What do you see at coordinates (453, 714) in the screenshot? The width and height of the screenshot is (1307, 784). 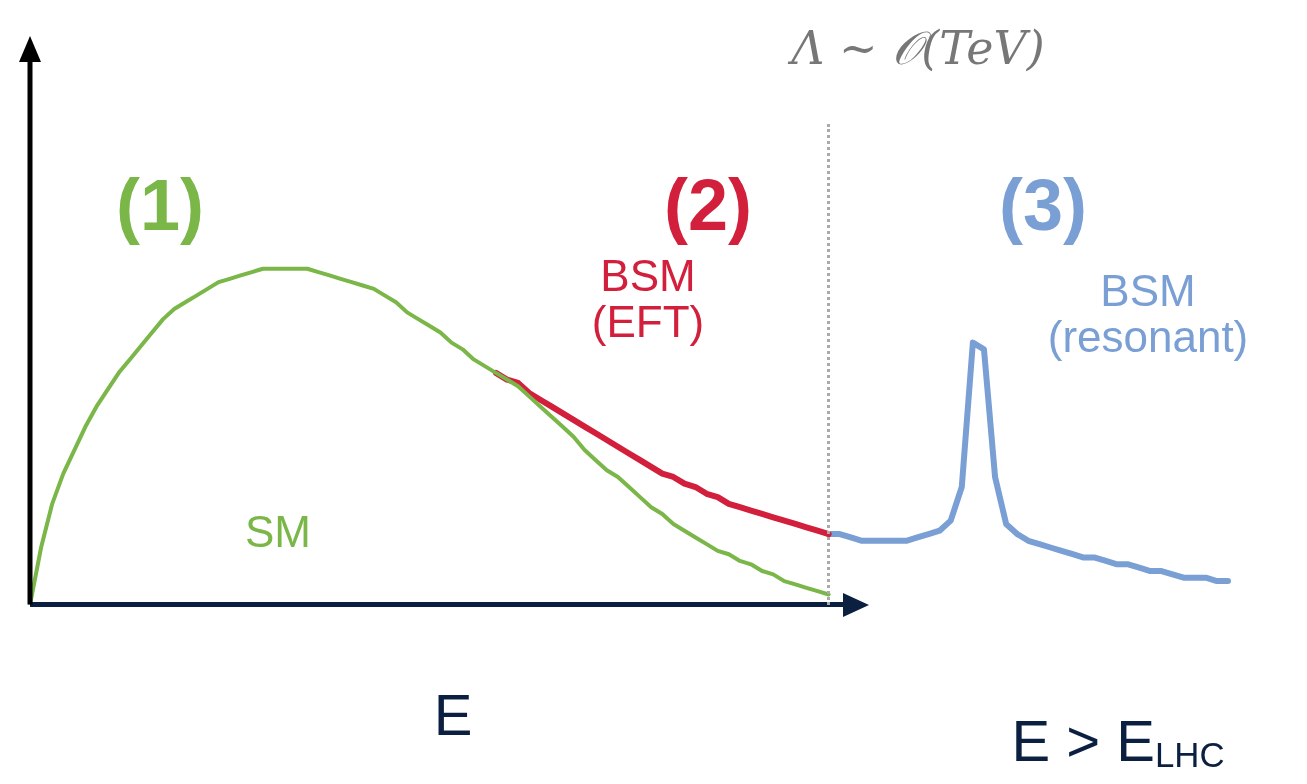 I see `x-axis-title: E` at bounding box center [453, 714].